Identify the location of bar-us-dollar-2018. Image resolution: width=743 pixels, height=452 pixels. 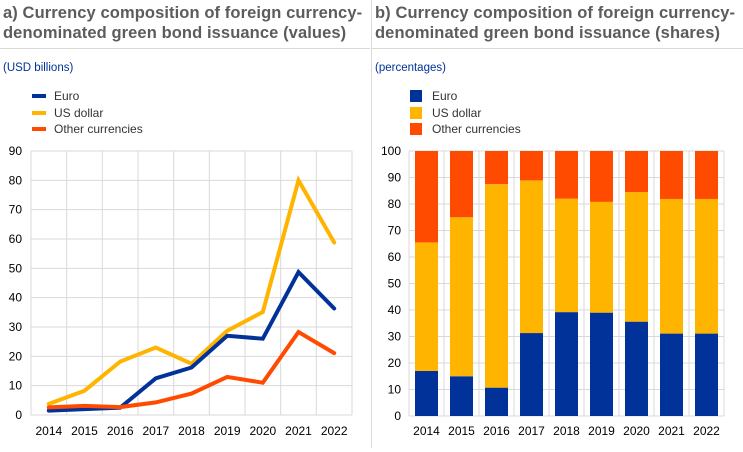
(566, 255).